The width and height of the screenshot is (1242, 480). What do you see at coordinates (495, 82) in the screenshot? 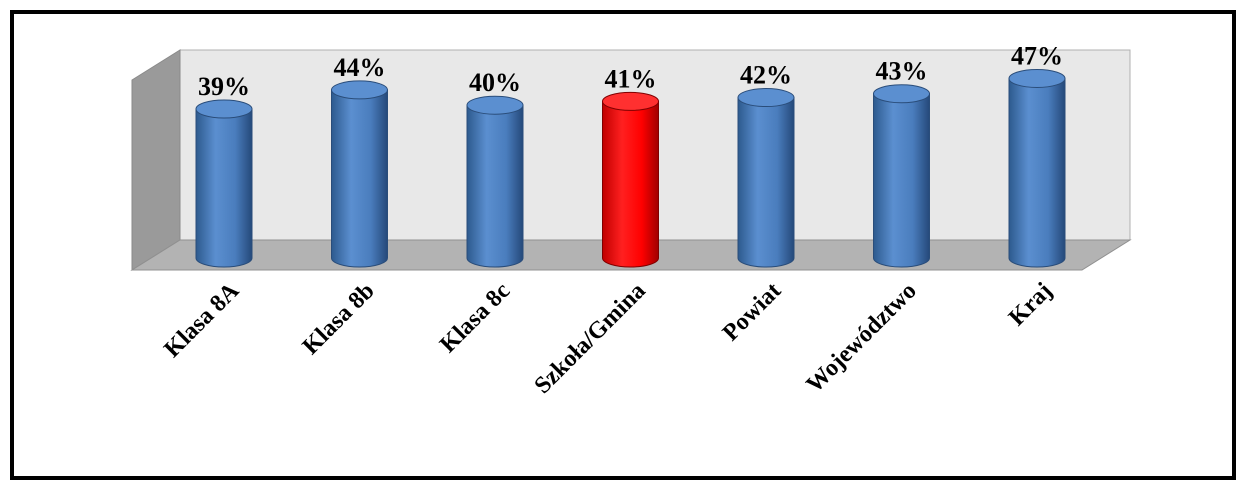
I see `value-label: 40%` at bounding box center [495, 82].